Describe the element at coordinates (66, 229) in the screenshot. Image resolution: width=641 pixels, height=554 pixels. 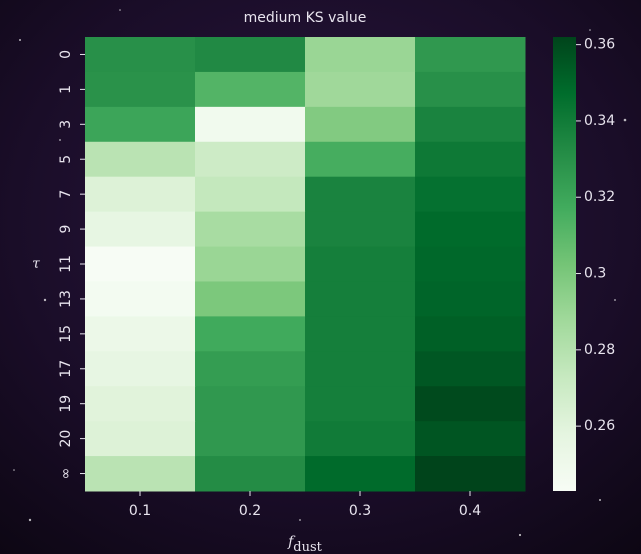
I see `y-tick-label: 9` at that location.